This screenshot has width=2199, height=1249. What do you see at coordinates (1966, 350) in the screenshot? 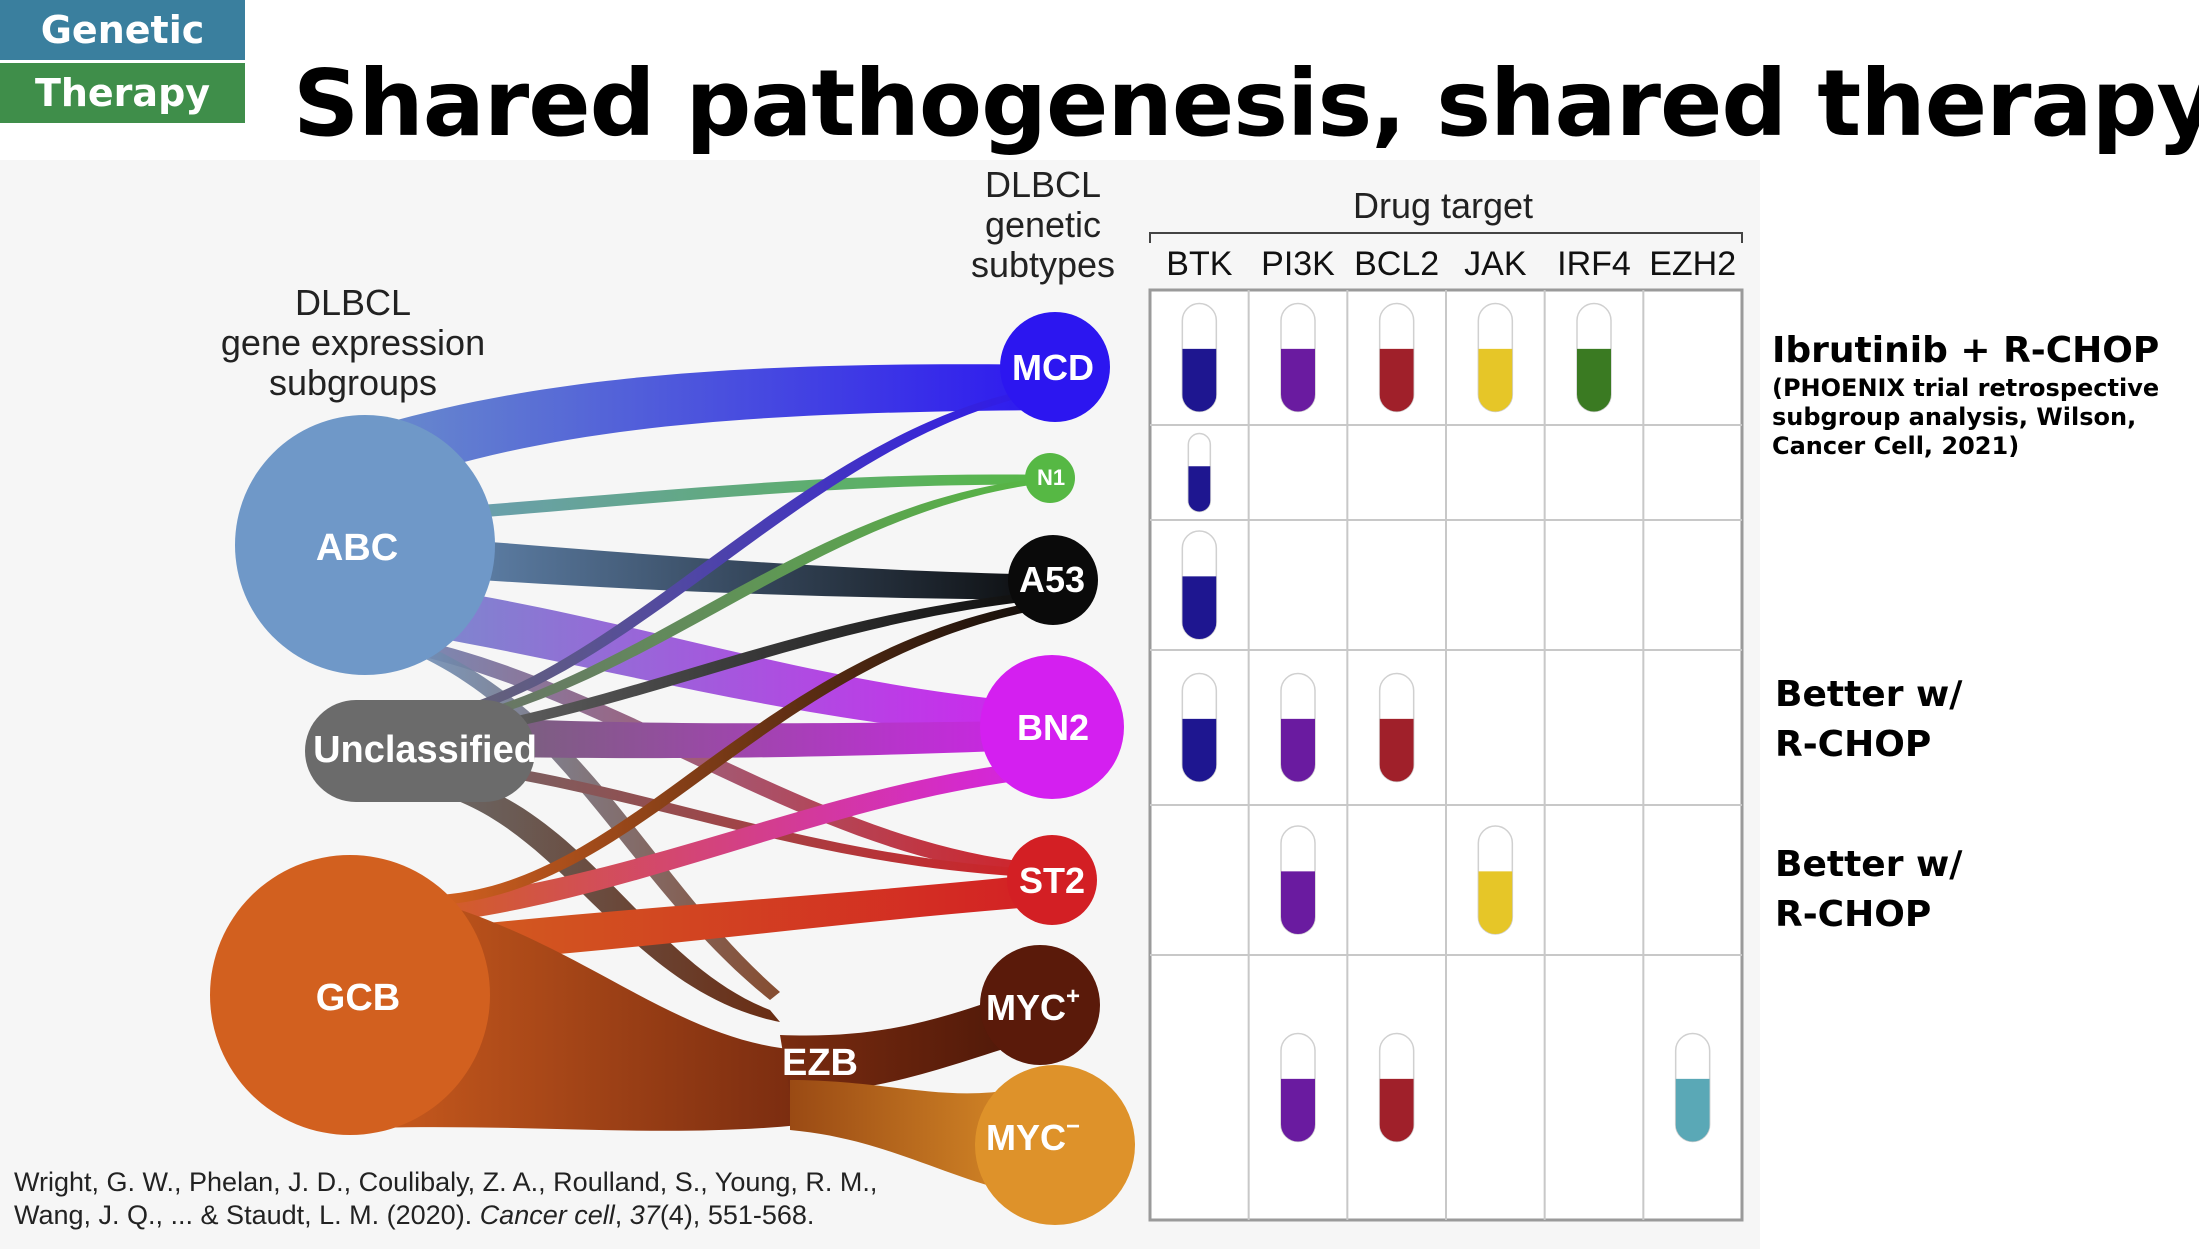
I see `mcd-therapy-title: Ibrutinib + R-CHOP` at bounding box center [1966, 350].